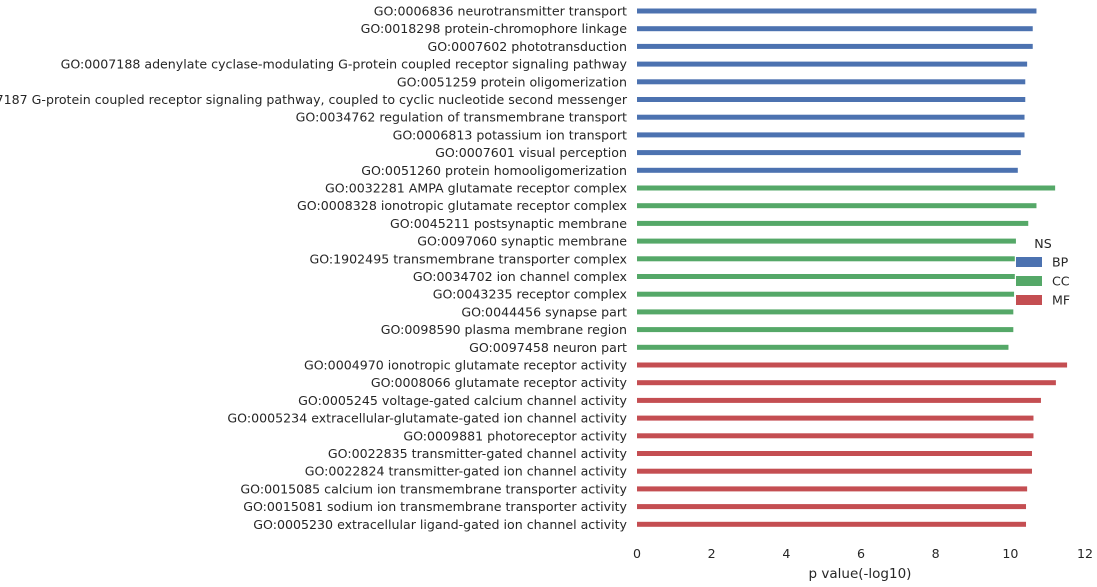 Image resolution: width=1097 pixels, height=587 pixels. What do you see at coordinates (1060, 262) in the screenshot?
I see `legend-label: BP` at bounding box center [1060, 262].